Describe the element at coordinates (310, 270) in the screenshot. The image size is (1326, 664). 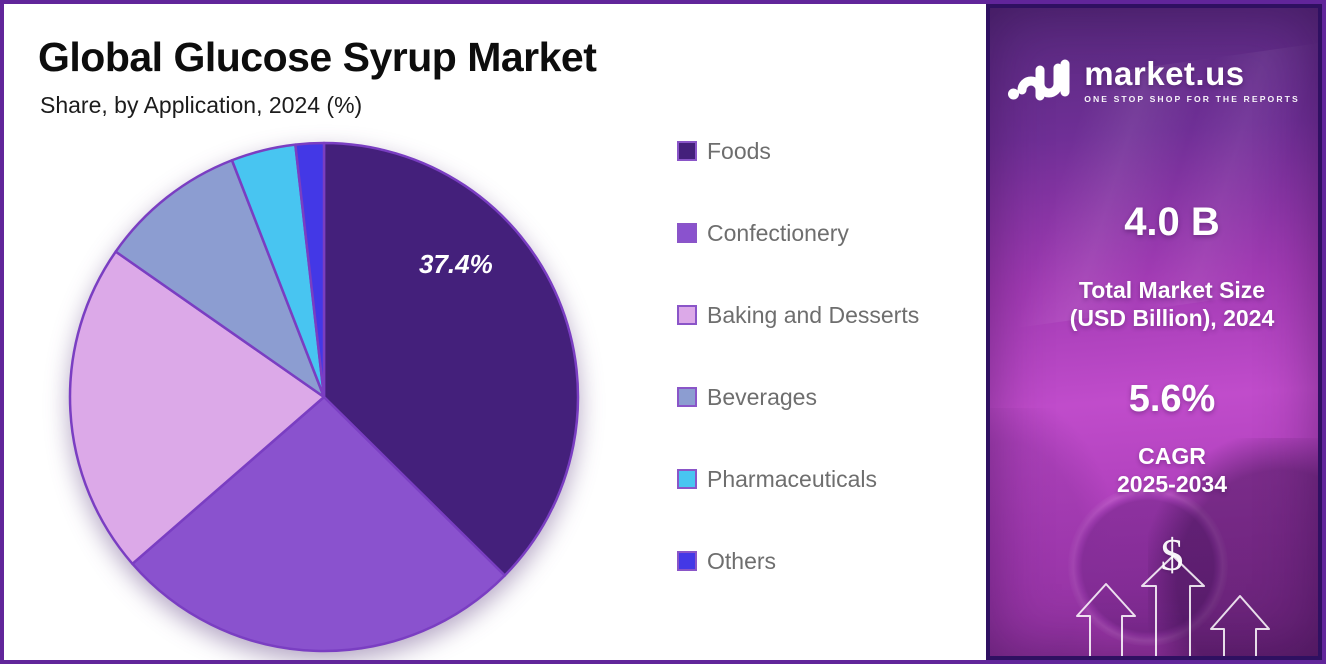
I see `pie-slice-others` at that location.